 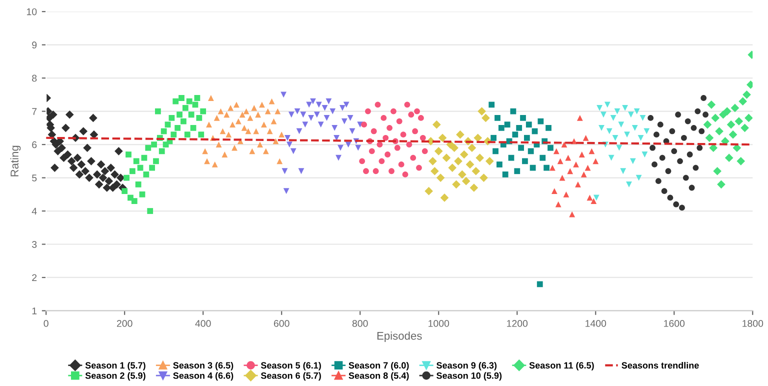 I want to click on x-tick-label: 200, so click(x=124, y=323).